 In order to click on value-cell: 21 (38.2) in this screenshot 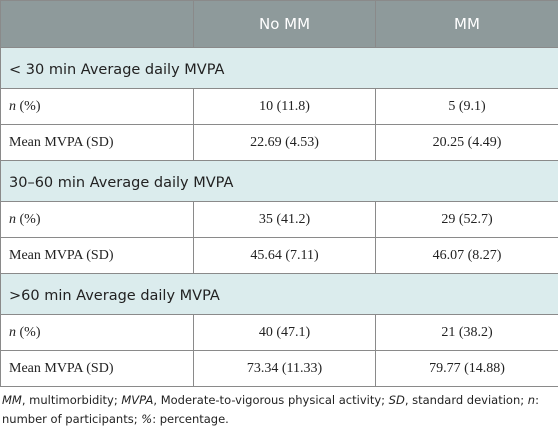, I will do `click(466, 332)`.